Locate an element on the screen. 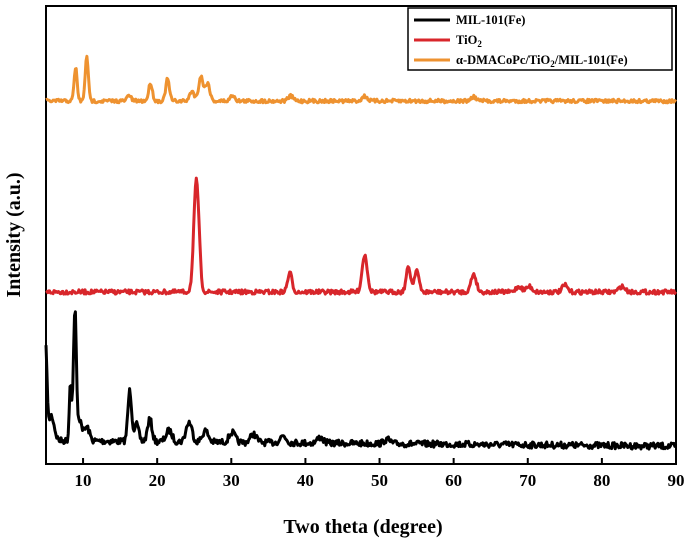 The height and width of the screenshot is (542, 685). x-tick-label: 70 is located at coordinates (527, 480).